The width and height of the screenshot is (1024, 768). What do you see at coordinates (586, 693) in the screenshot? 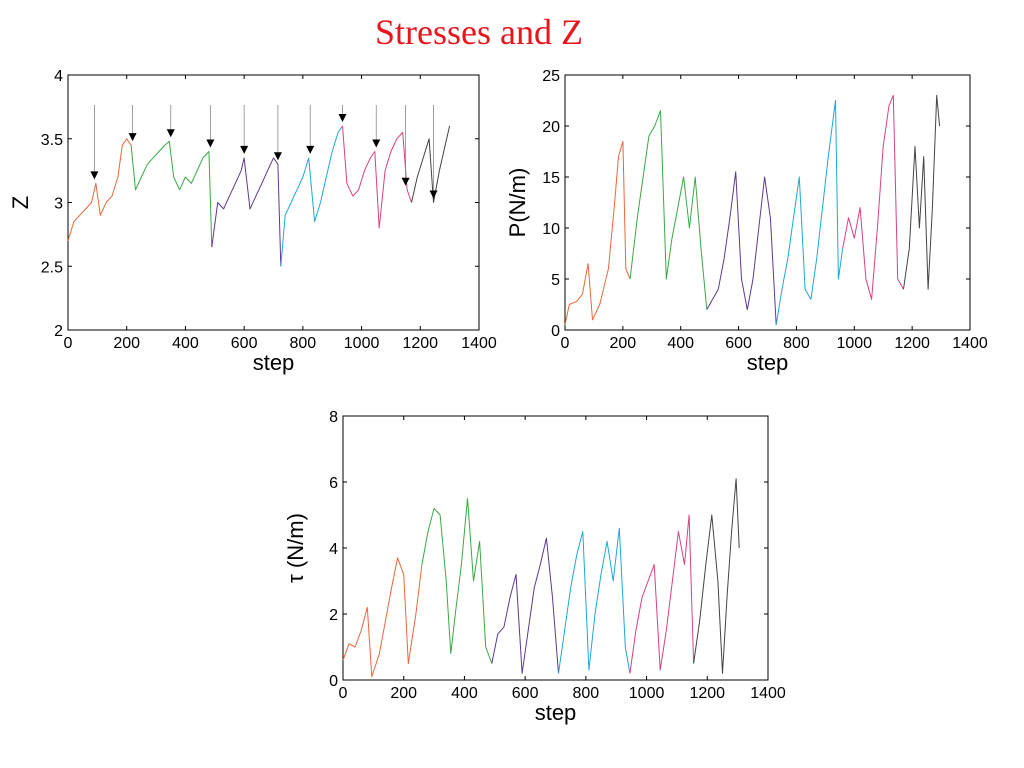
I see `chart-shear-x-tick-label: 800` at bounding box center [586, 693].